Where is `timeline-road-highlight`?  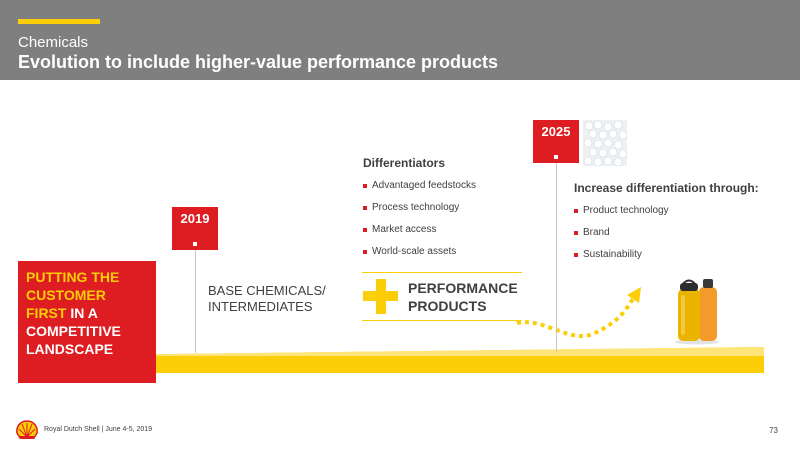 timeline-road-highlight is located at coordinates (457, 351).